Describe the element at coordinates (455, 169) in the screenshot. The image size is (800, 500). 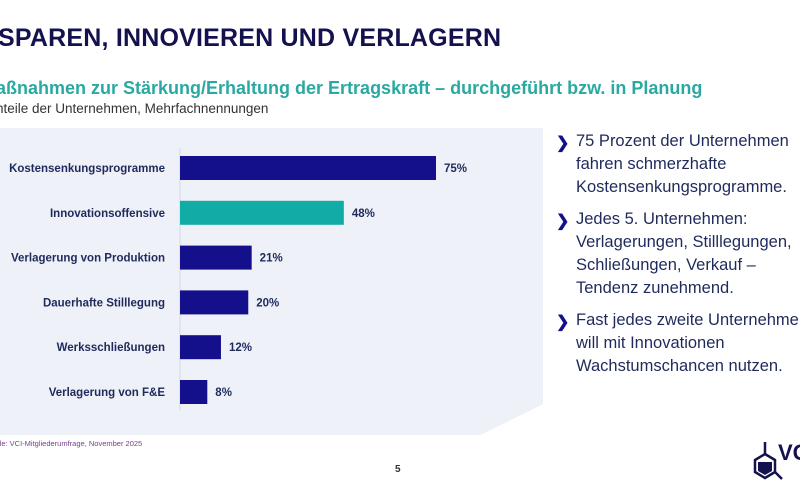
I see `data-label: 75%` at that location.